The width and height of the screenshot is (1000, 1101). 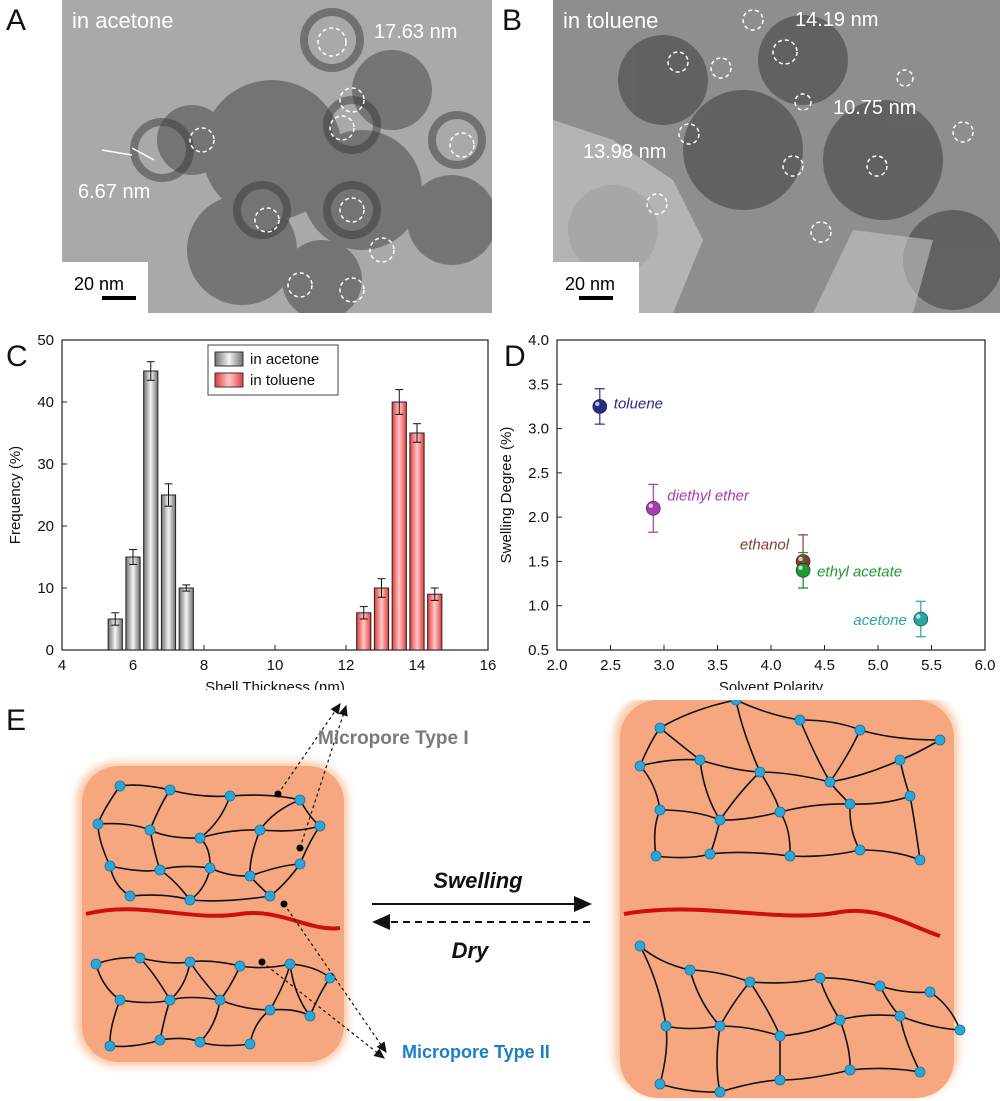 I want to click on y-tick-label-d: 3.0, so click(x=538, y=429).